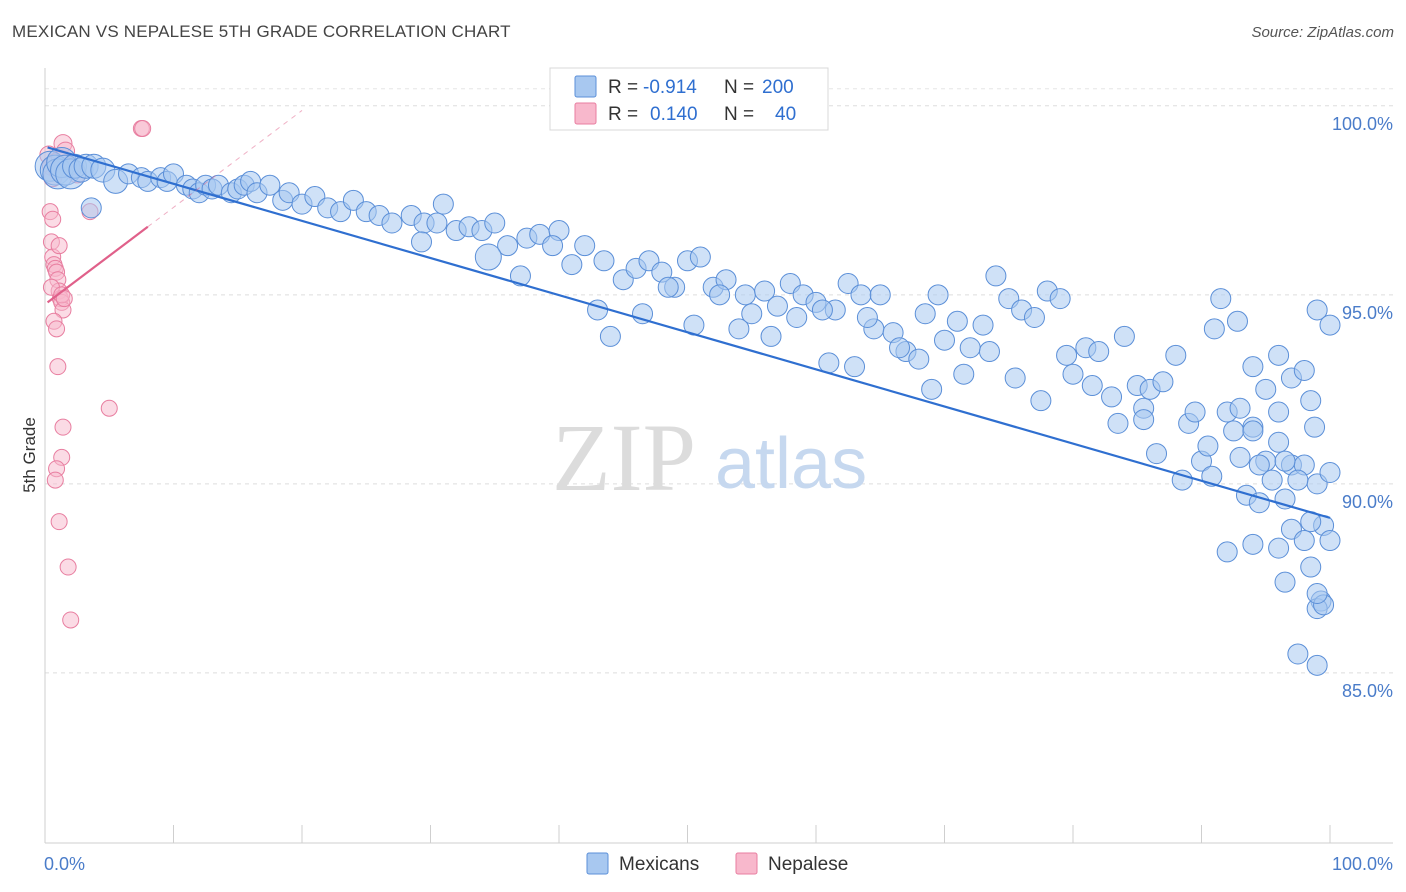  I want to click on bottom-legend-swatch-nepalese, so click(746, 863).